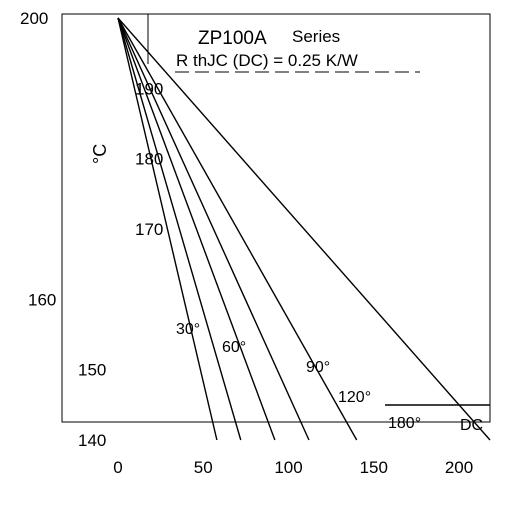 The image size is (509, 528). I want to click on curve-label: 180°, so click(404, 423).